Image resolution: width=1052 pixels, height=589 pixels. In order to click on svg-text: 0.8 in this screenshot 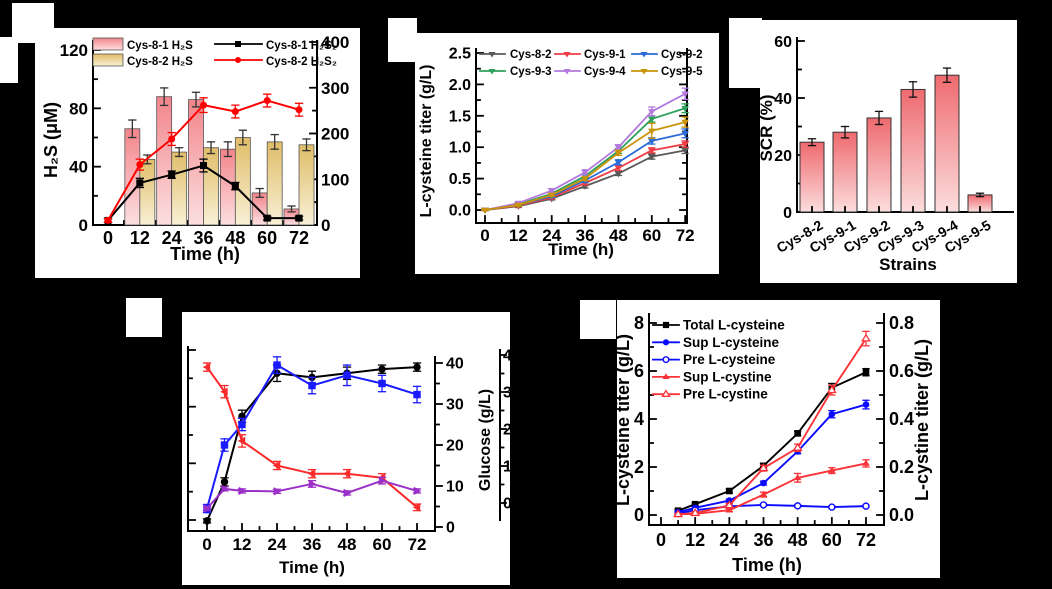, I will do `click(901, 323)`.